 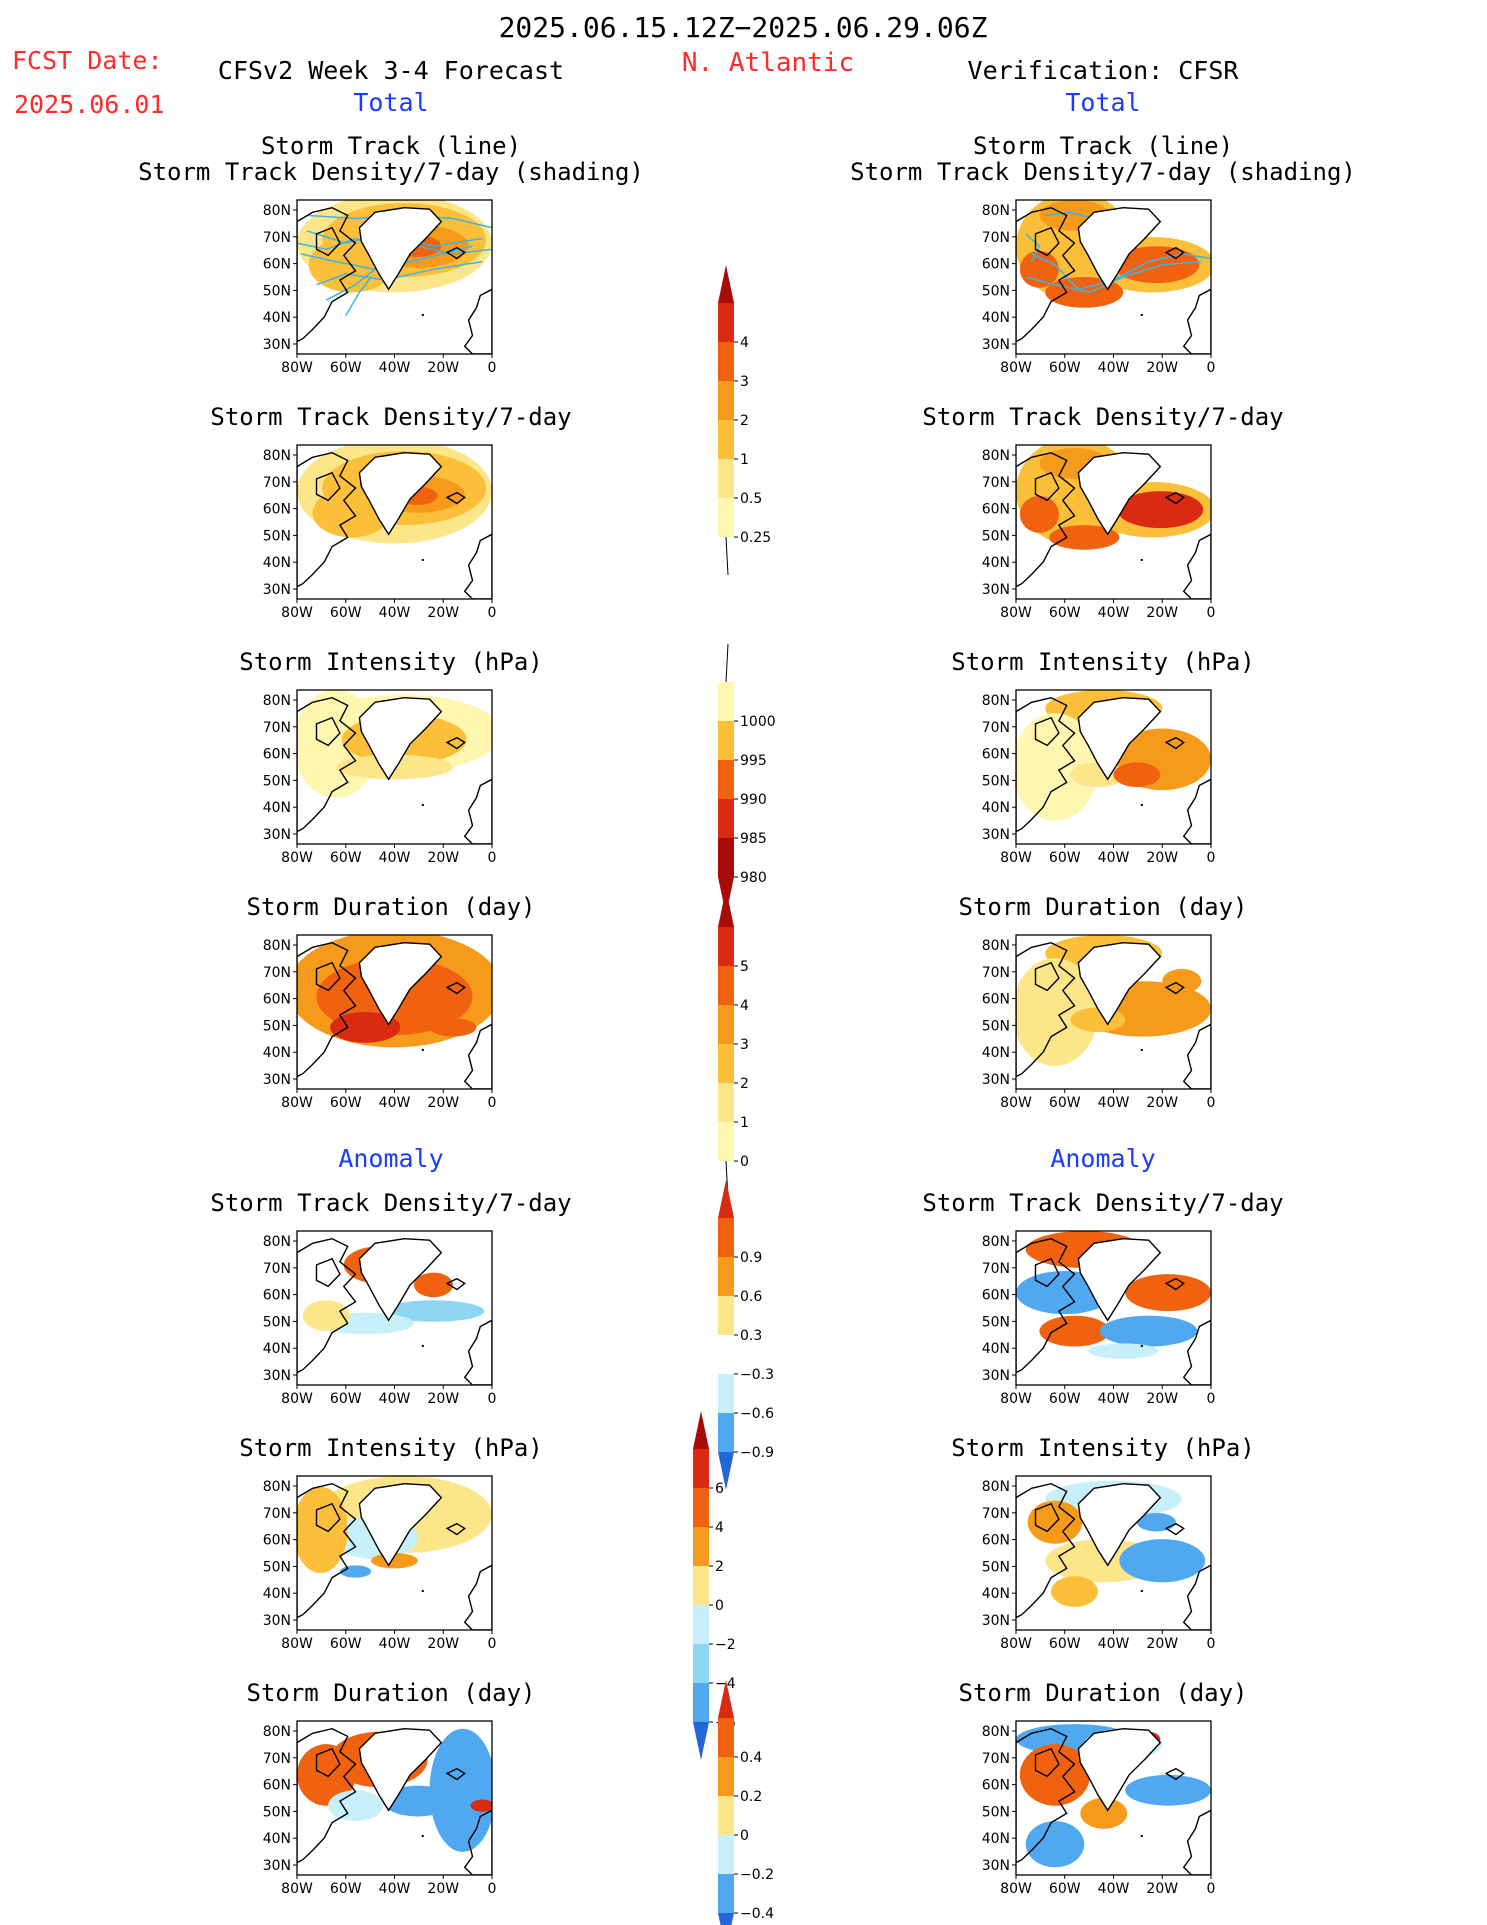 What do you see at coordinates (391, 172) in the screenshot?
I see `panel-title-track-shading-left: Storm Track Density/7-day (shading)` at bounding box center [391, 172].